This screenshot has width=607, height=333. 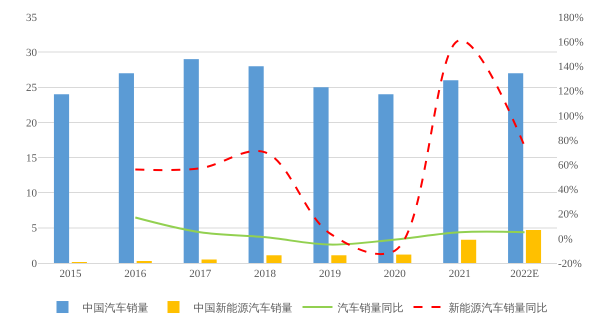 What do you see at coordinates (571, 116) in the screenshot?
I see `y2-tick-label: 100%` at bounding box center [571, 116].